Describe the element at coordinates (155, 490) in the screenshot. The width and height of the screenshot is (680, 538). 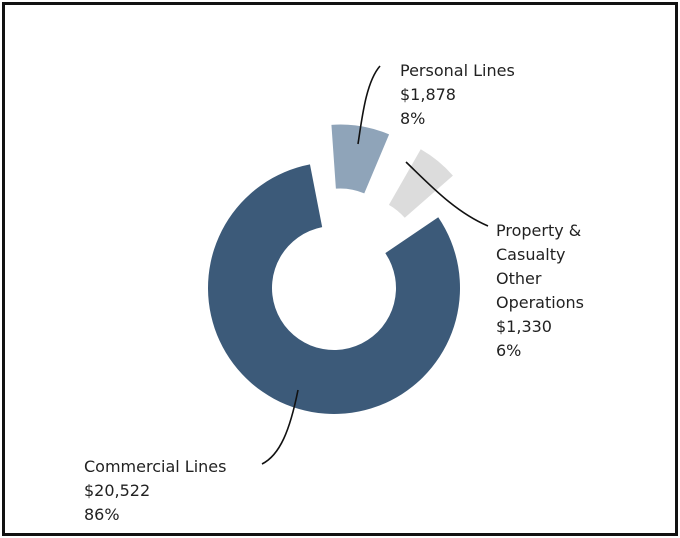
I see `label-commercial-lines: Commercial Lines $20,522 86%` at that location.